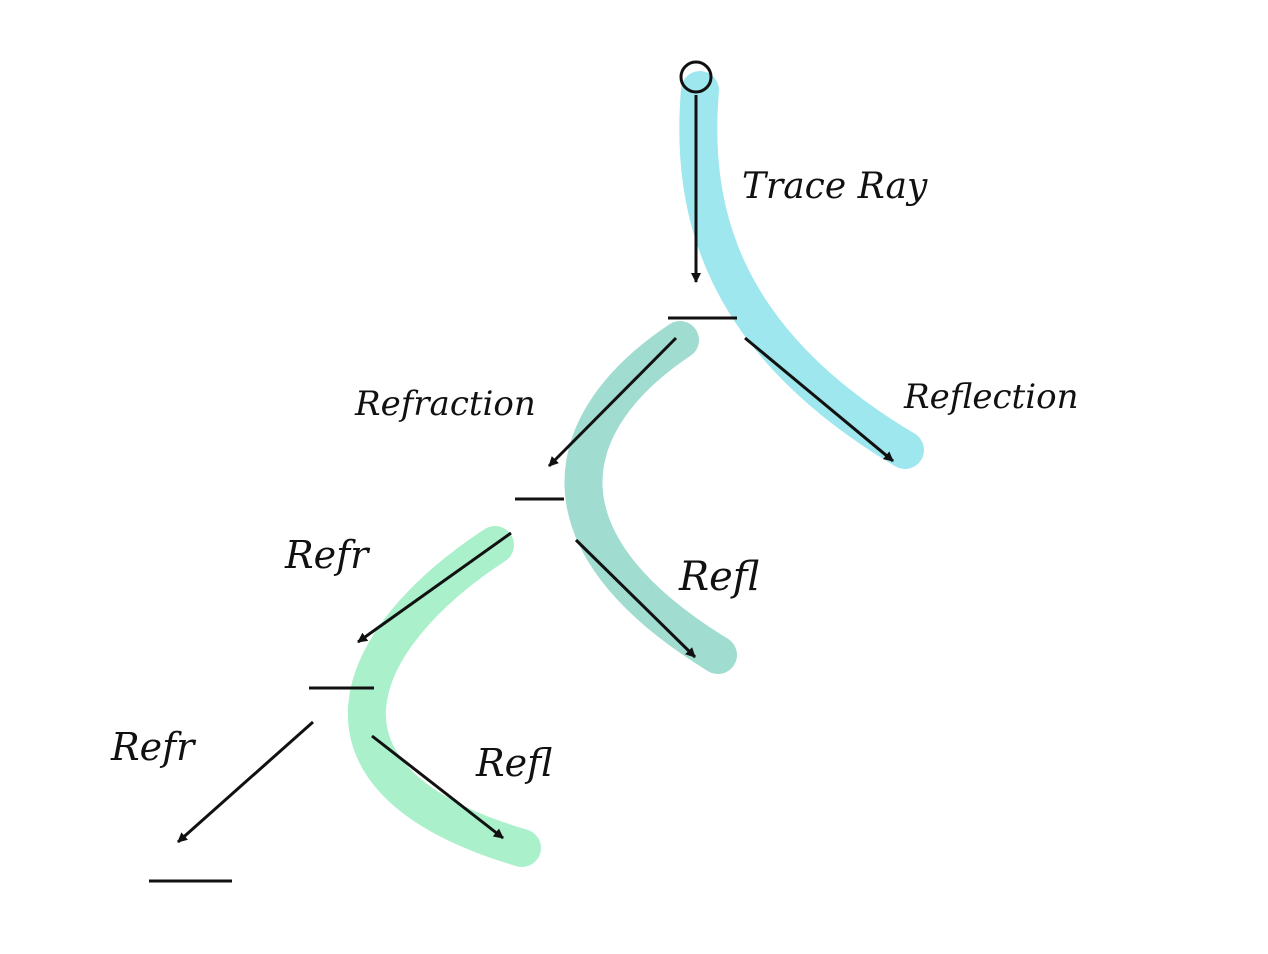  I want to click on root-node-circle, so click(696, 77).